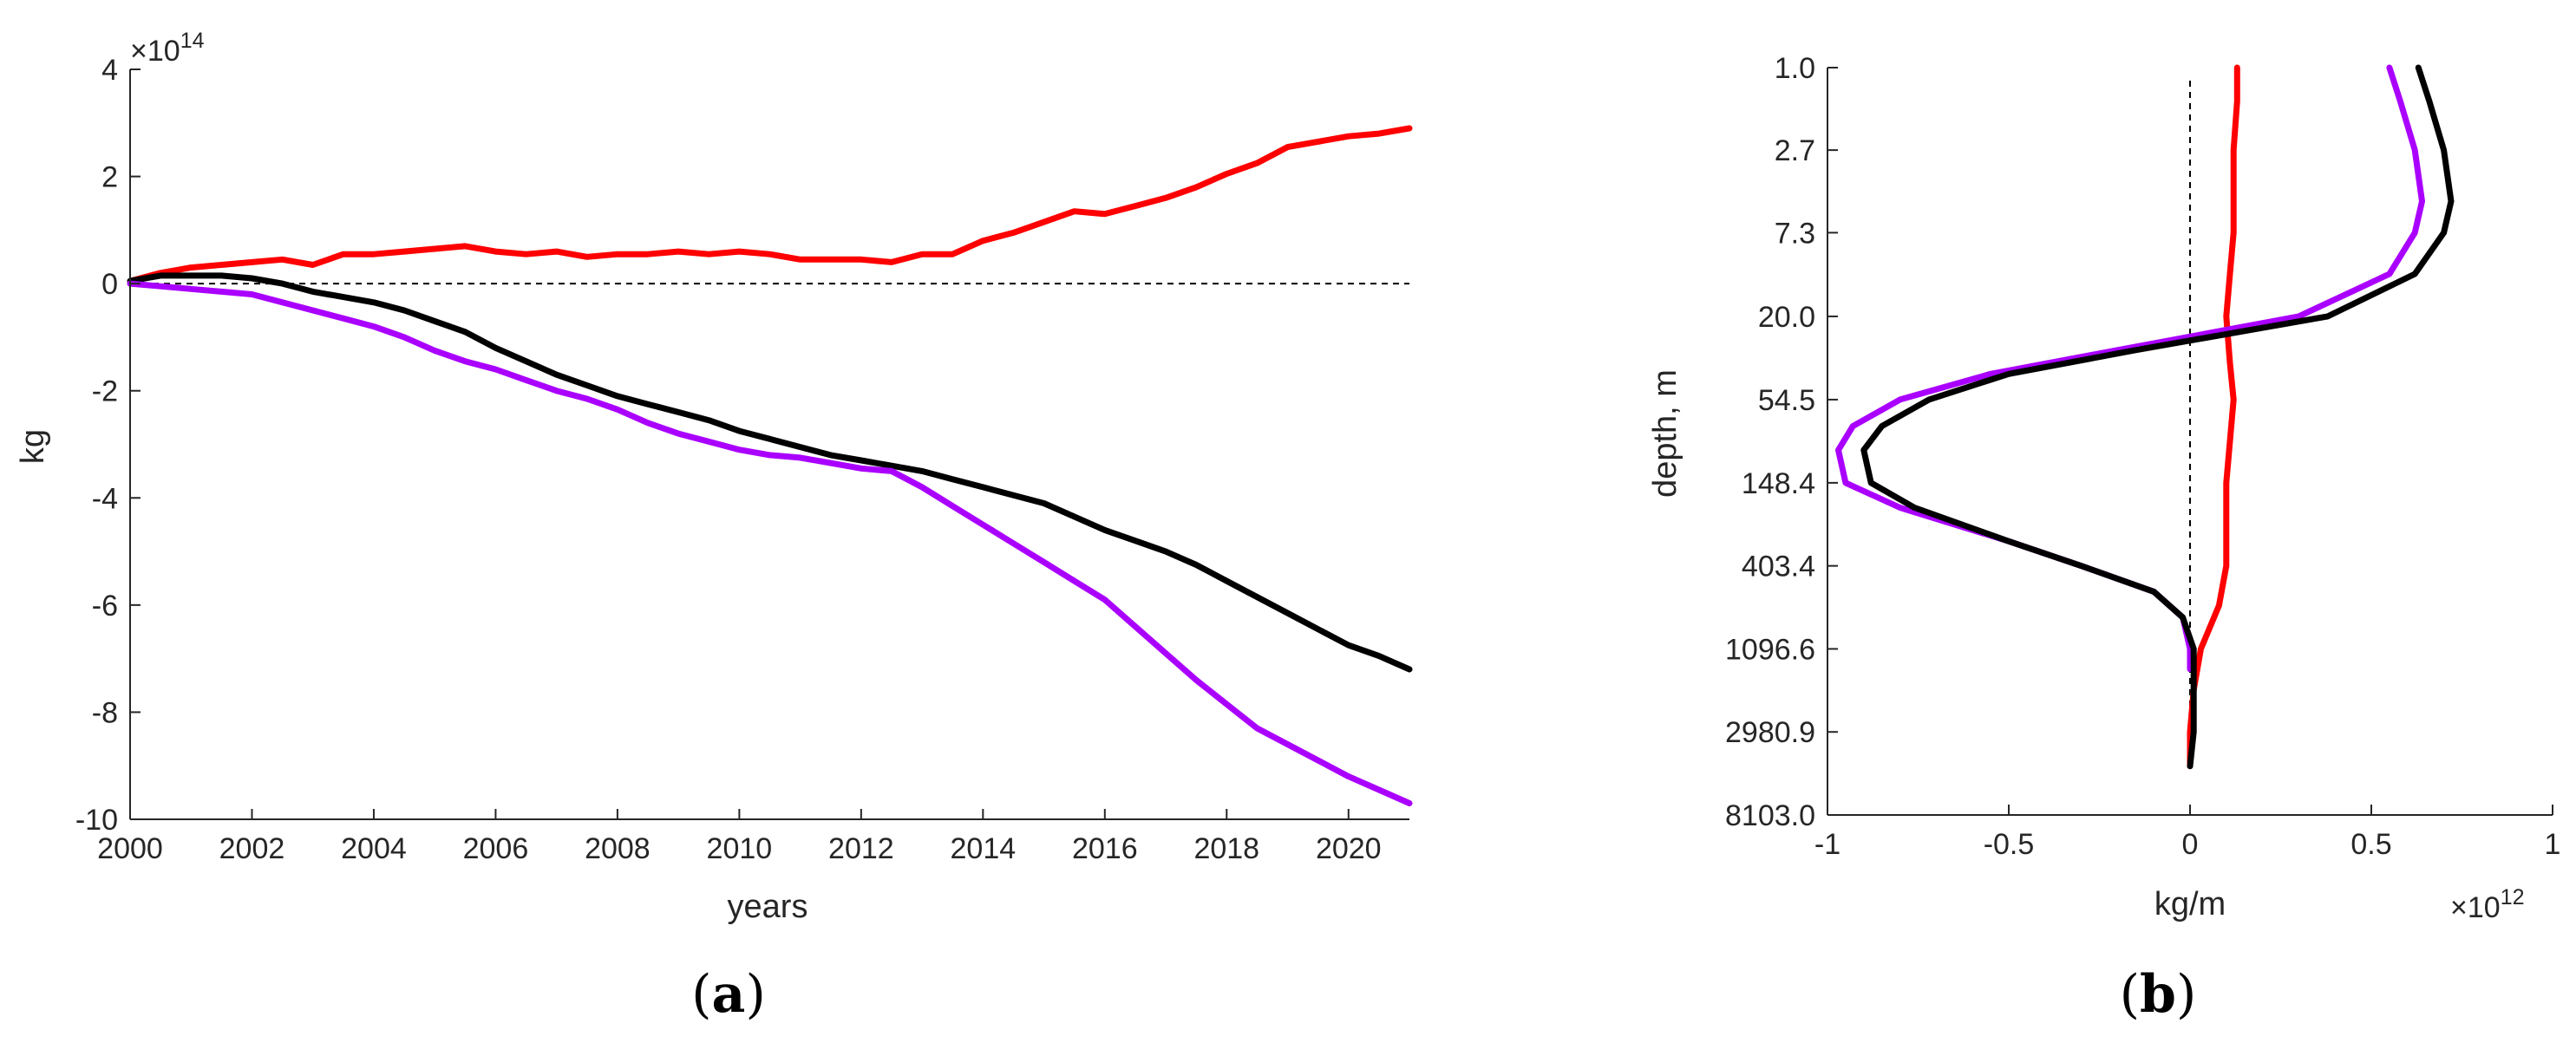  What do you see at coordinates (770, 205) in the screenshot?
I see `chart-a-series-red-line` at bounding box center [770, 205].